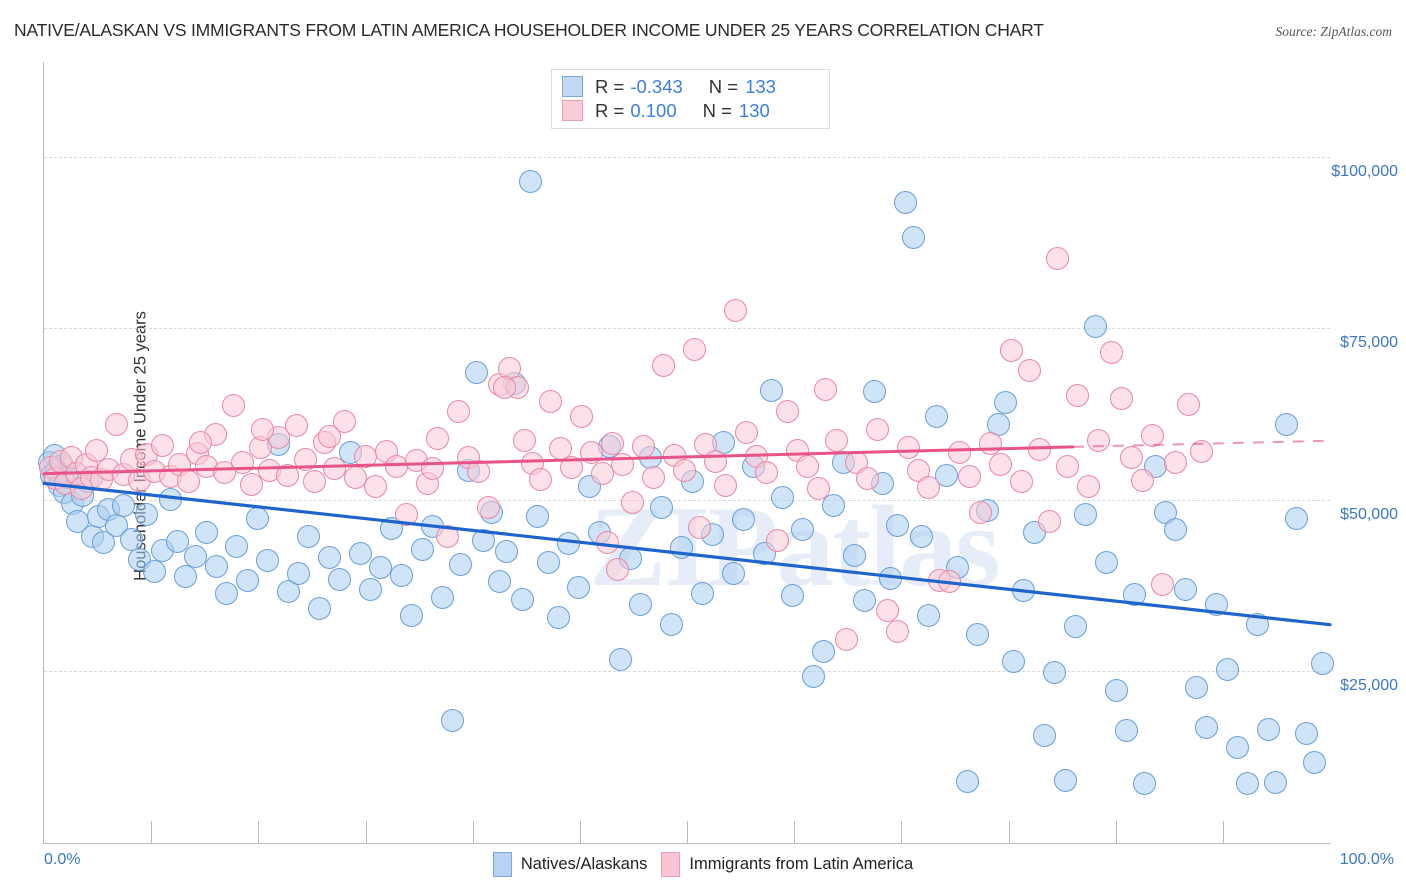 The height and width of the screenshot is (892, 1406). Describe the element at coordinates (671, 864) in the screenshot. I see `series-swatch-immigrants` at that location.